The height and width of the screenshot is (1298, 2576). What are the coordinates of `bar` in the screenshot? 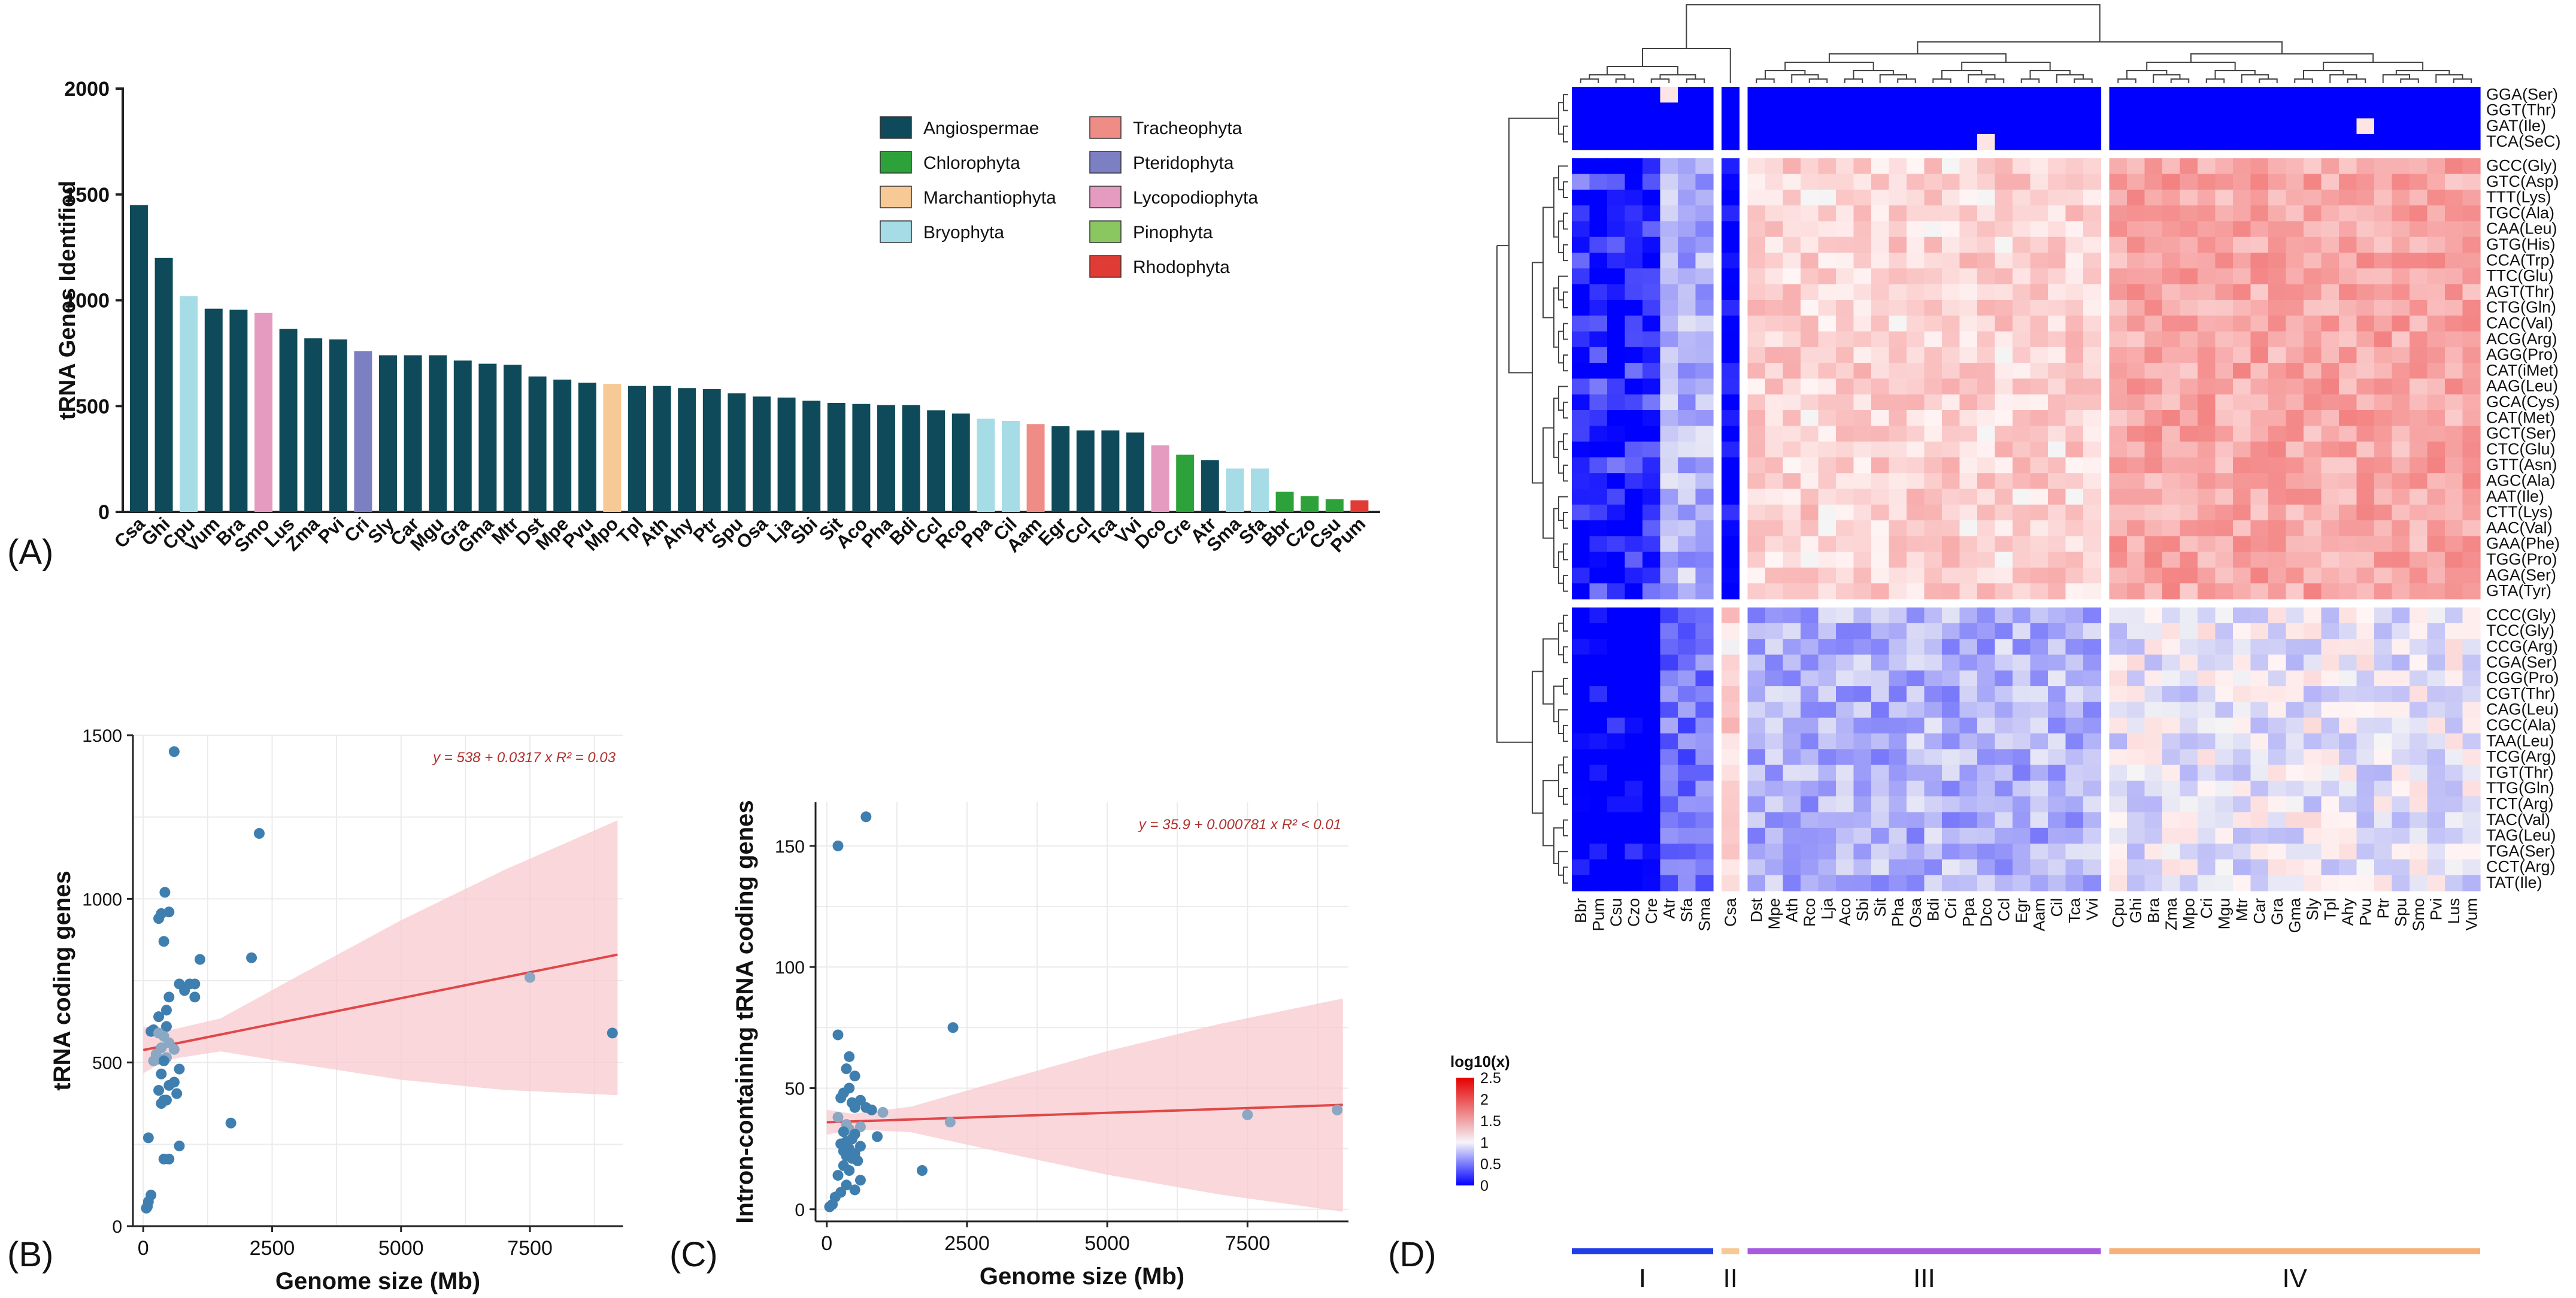 It's located at (1035, 468).